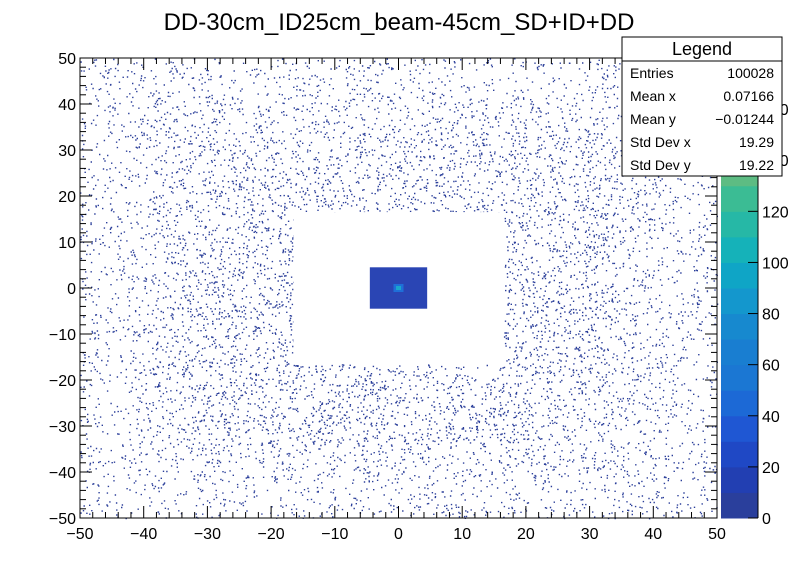  I want to click on x-tick-label: 10, so click(462, 534).